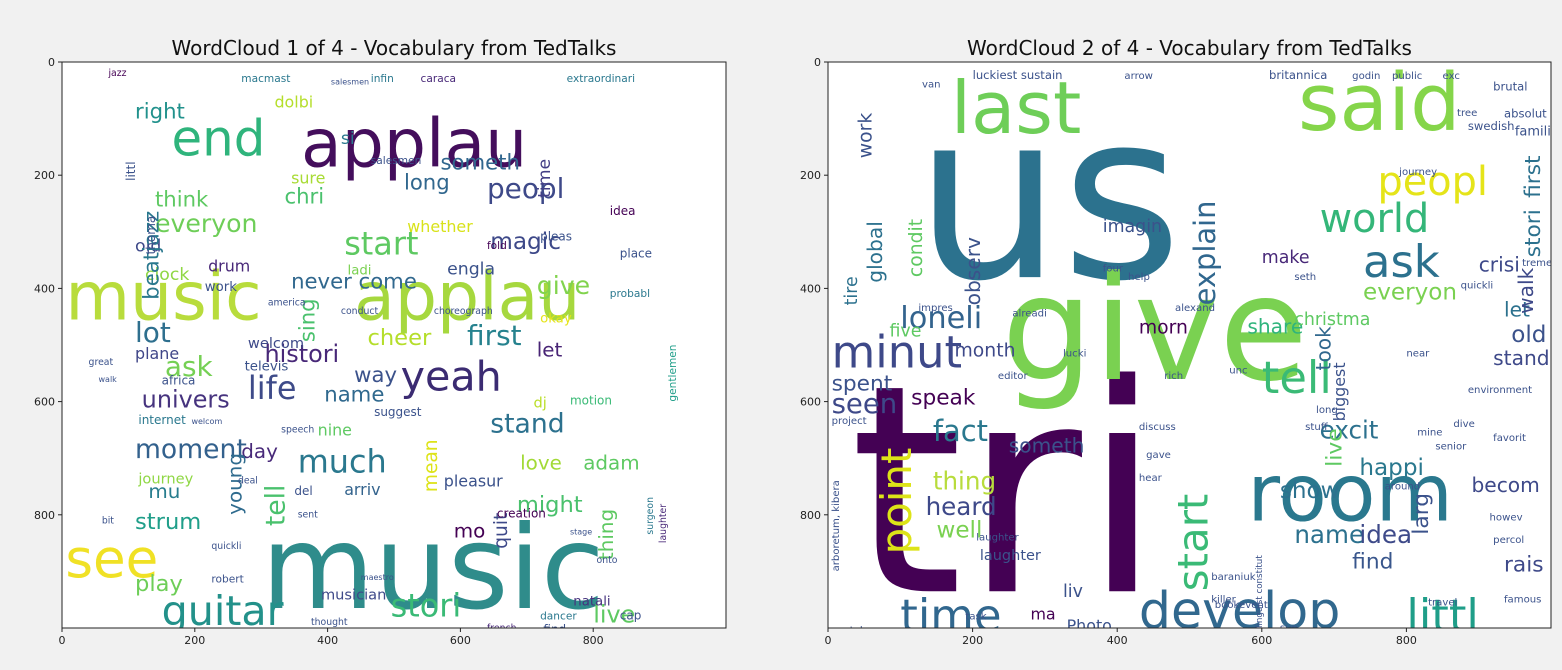  I want to click on word: exc, so click(1451, 76).